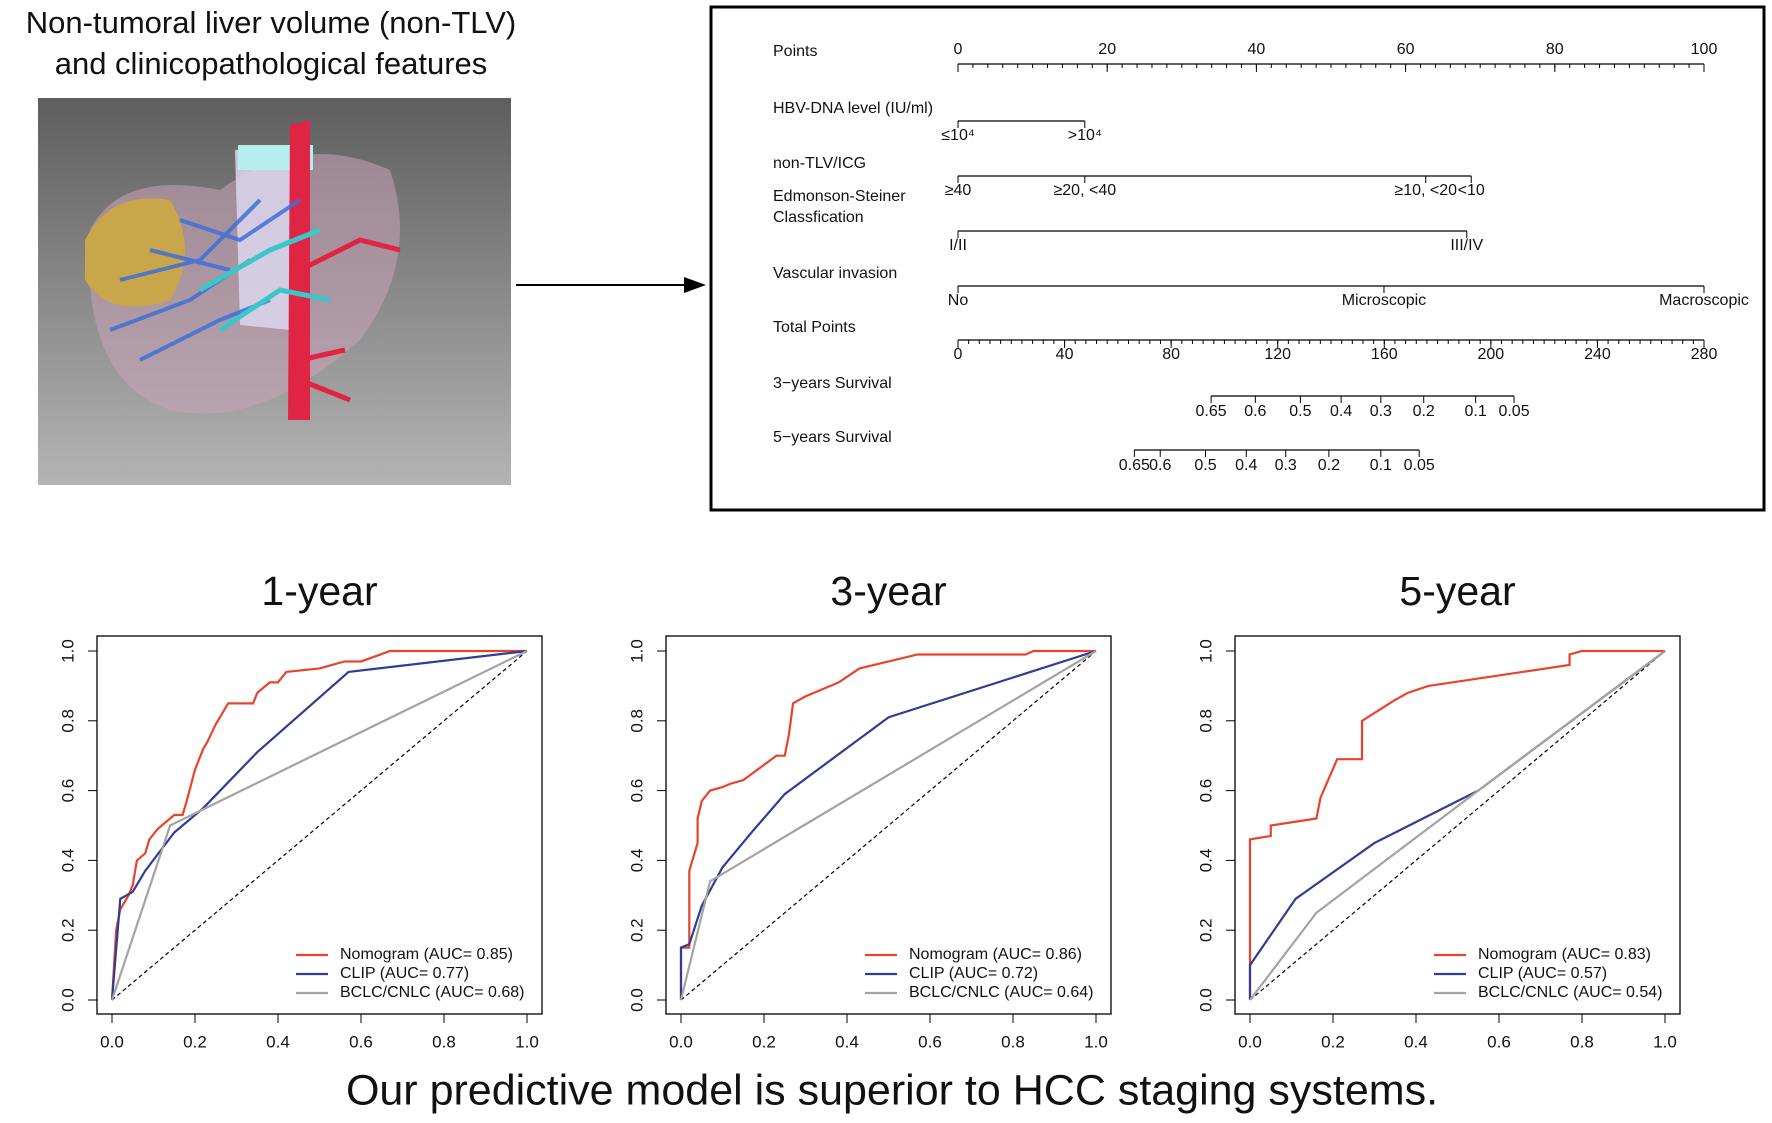 Image resolution: width=1772 pixels, height=1123 pixels. Describe the element at coordinates (1107, 49) in the screenshot. I see `tick-label: 20` at that location.